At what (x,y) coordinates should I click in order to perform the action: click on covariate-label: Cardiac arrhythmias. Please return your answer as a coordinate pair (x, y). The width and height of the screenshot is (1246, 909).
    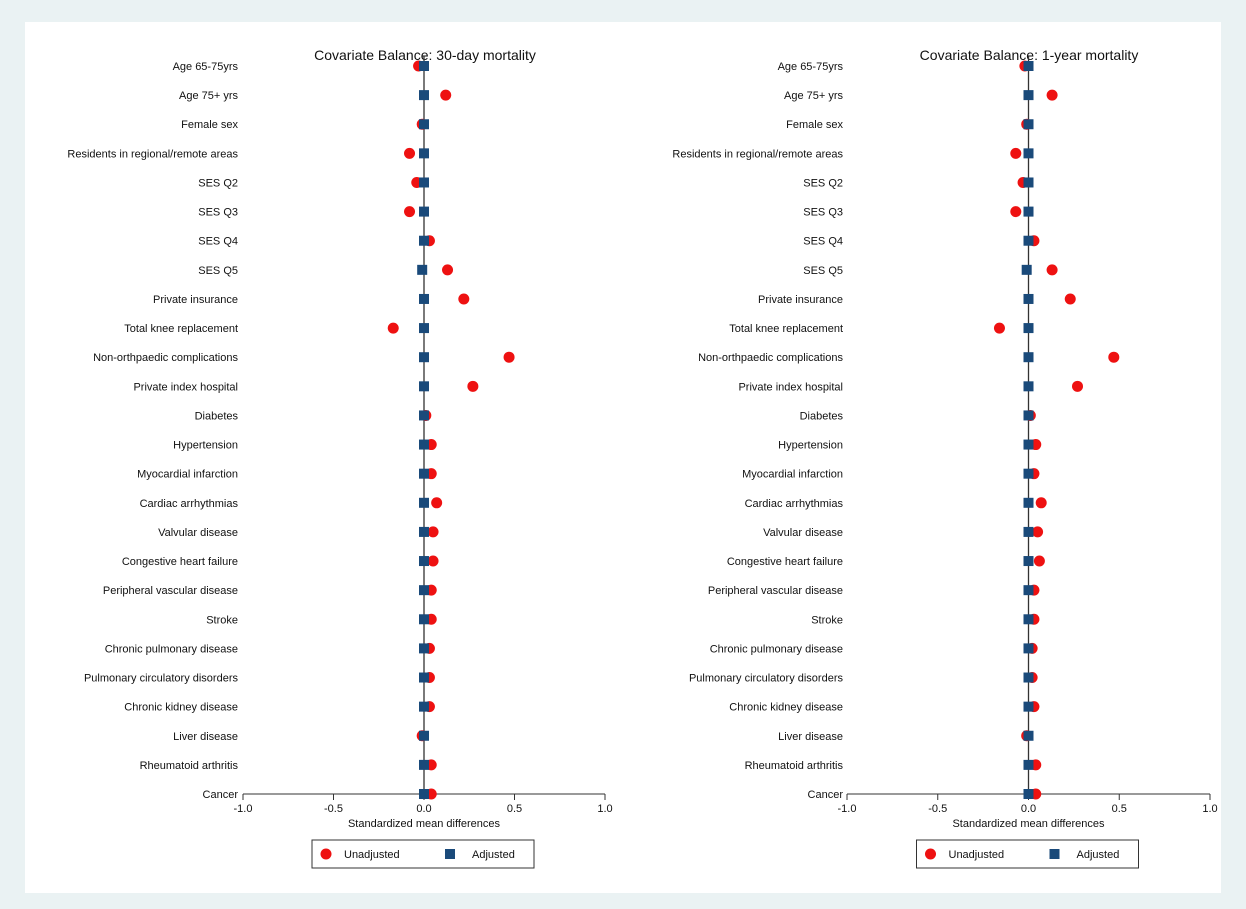
    Looking at the image, I should click on (794, 504).